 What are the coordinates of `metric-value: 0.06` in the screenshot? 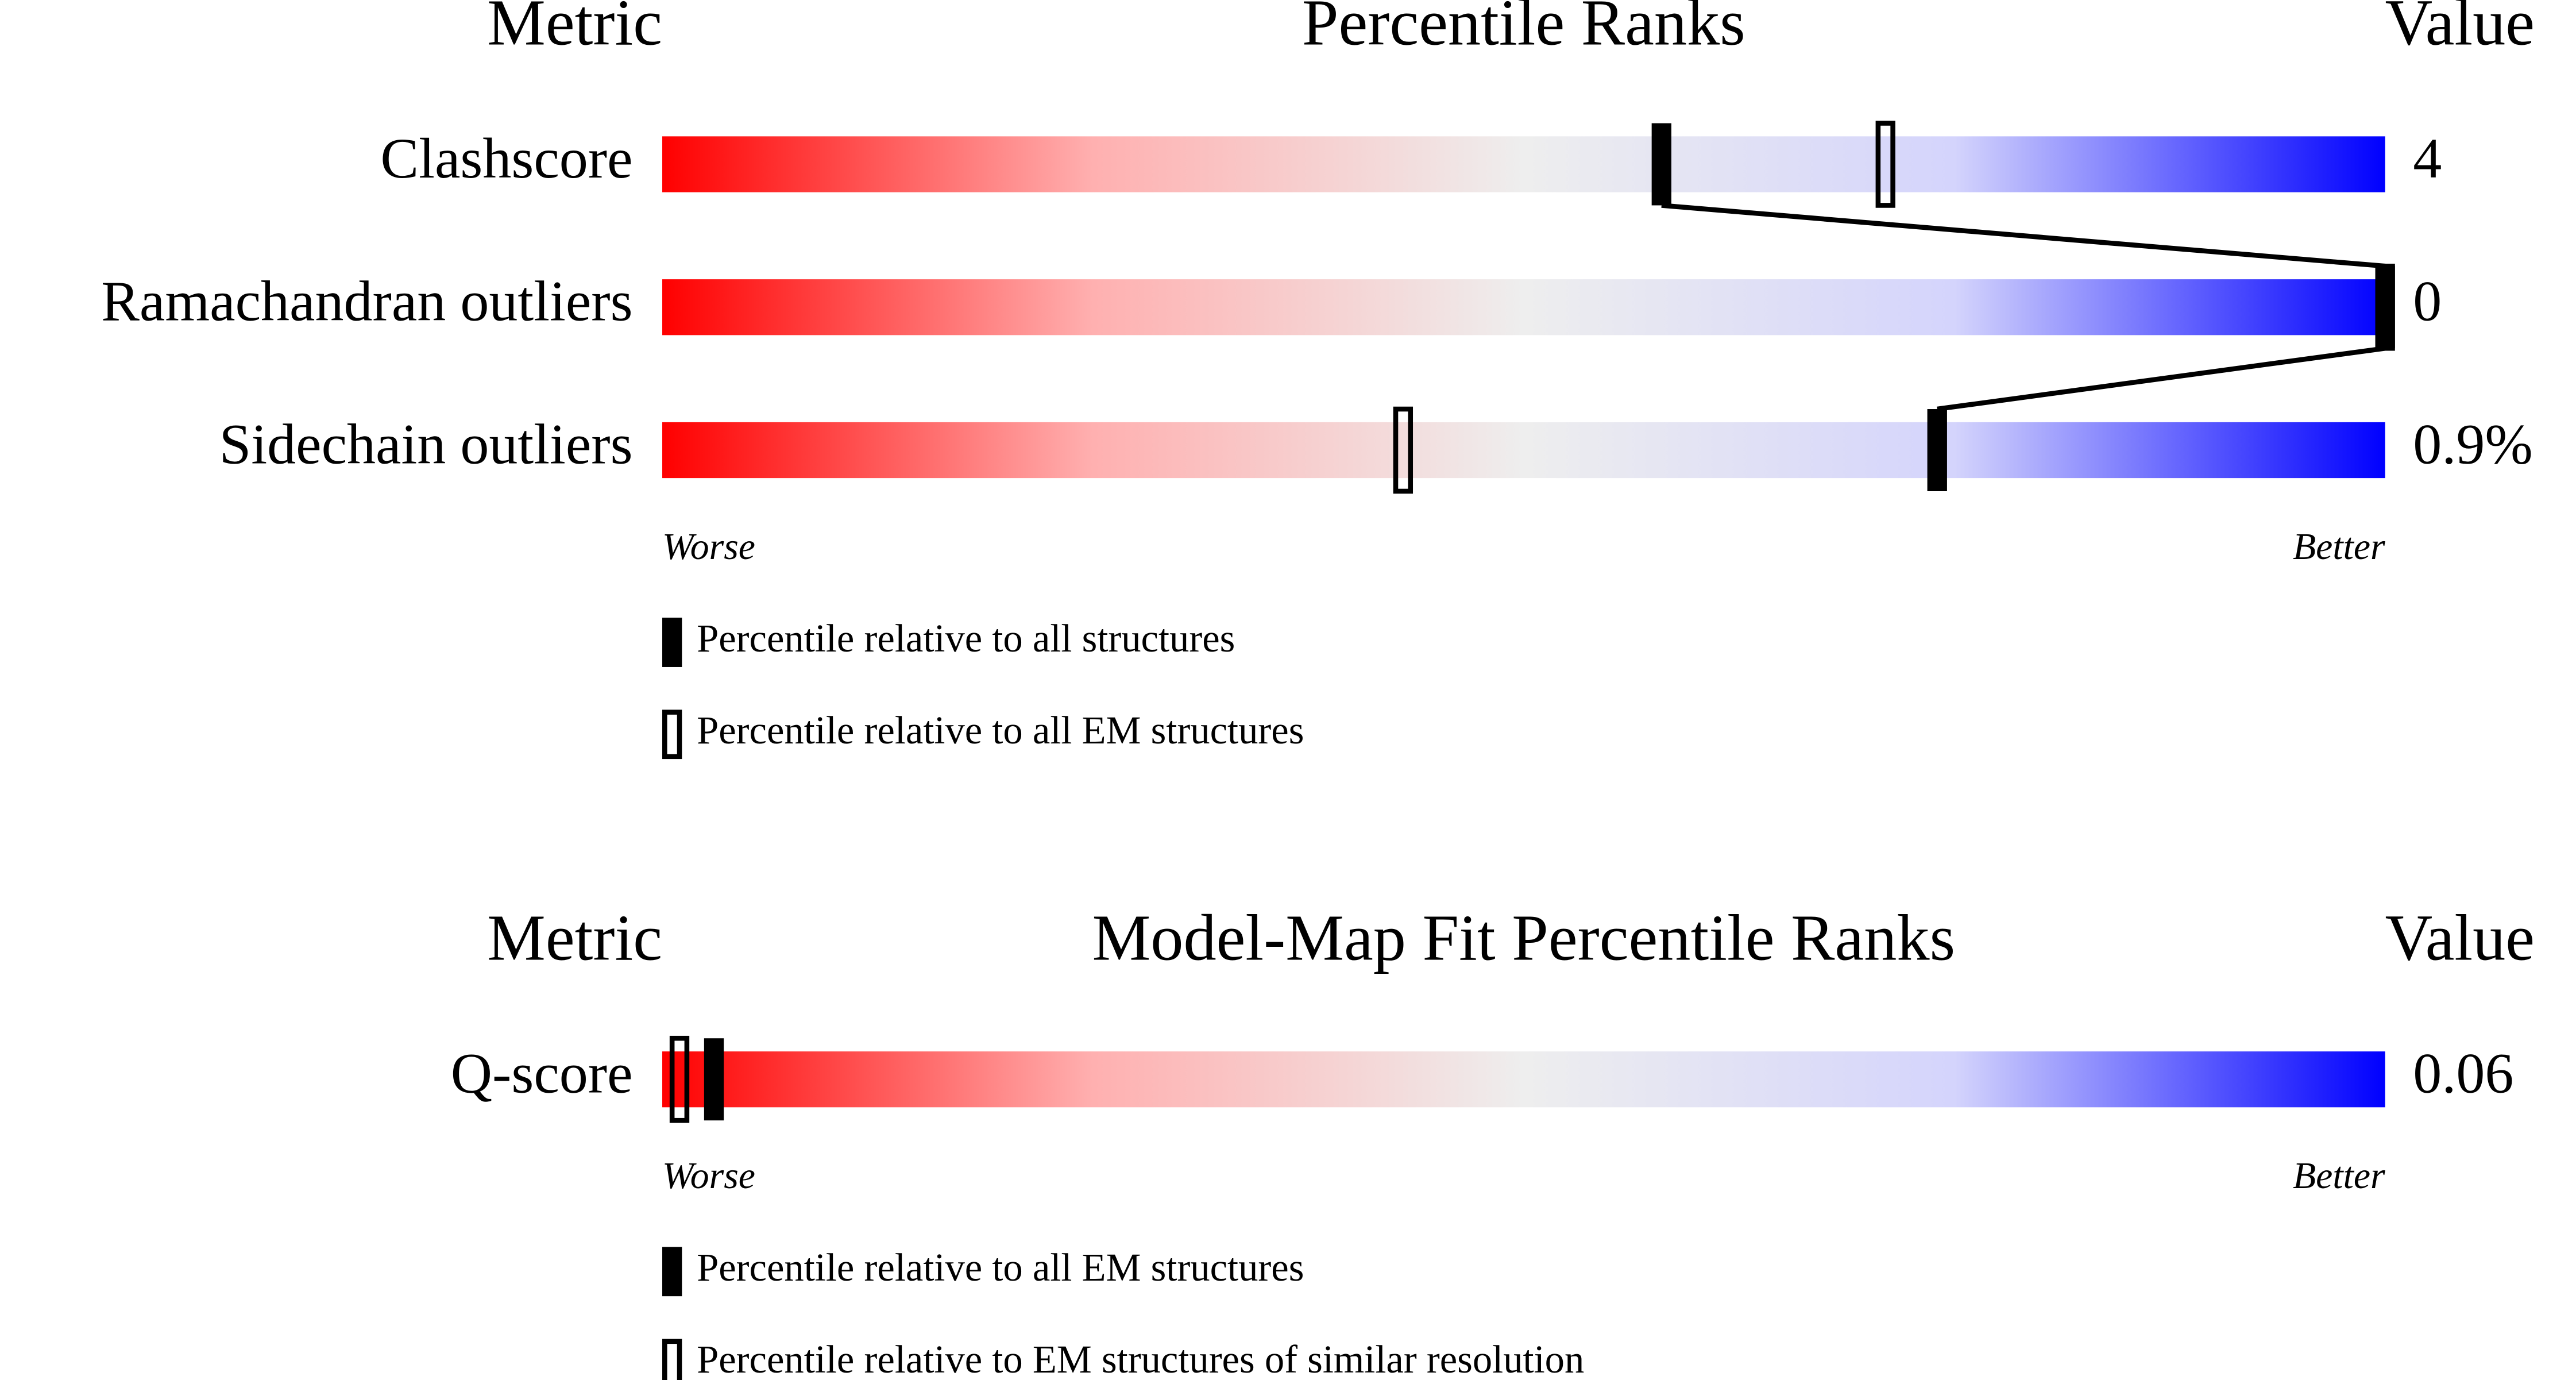 It's located at (2463, 1073).